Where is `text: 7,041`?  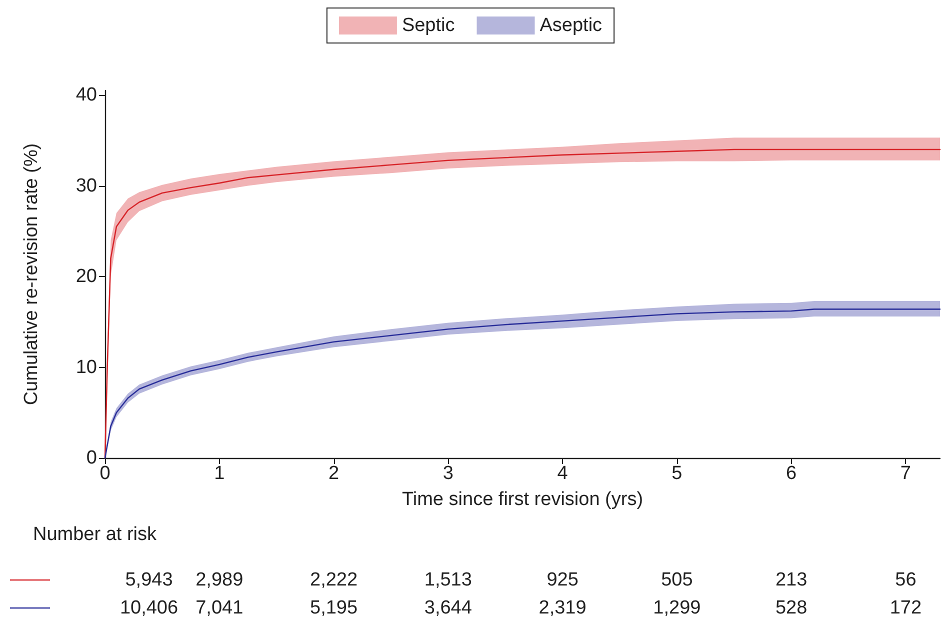
text: 7,041 is located at coordinates (220, 608).